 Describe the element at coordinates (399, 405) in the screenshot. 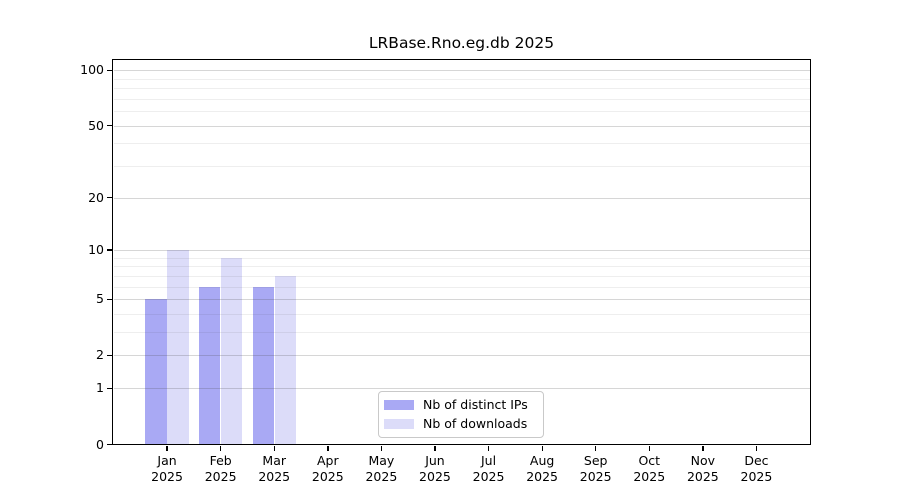

I see `legend-swatch-distinct-ips` at that location.